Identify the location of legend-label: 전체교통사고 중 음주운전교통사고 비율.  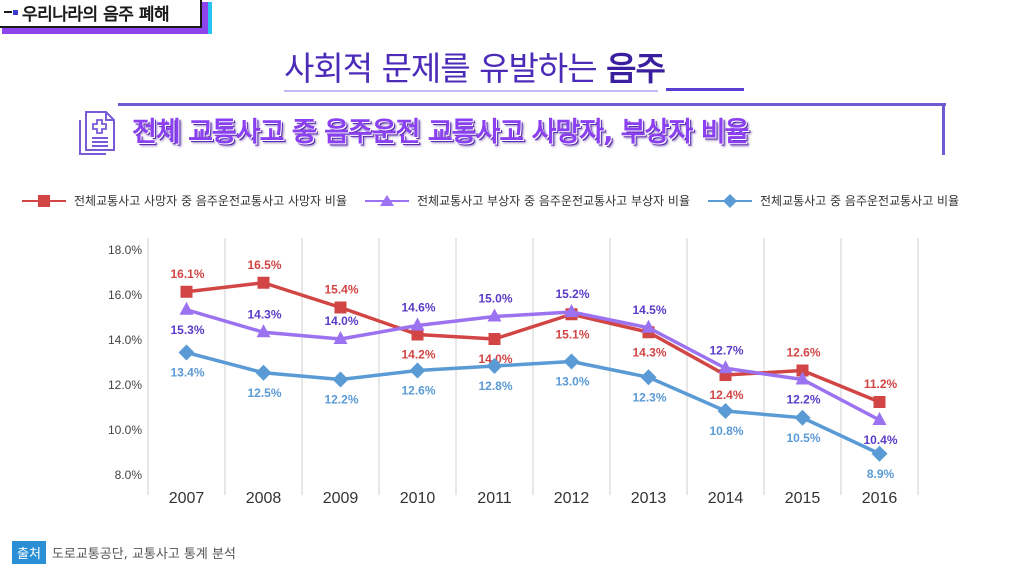
(860, 201).